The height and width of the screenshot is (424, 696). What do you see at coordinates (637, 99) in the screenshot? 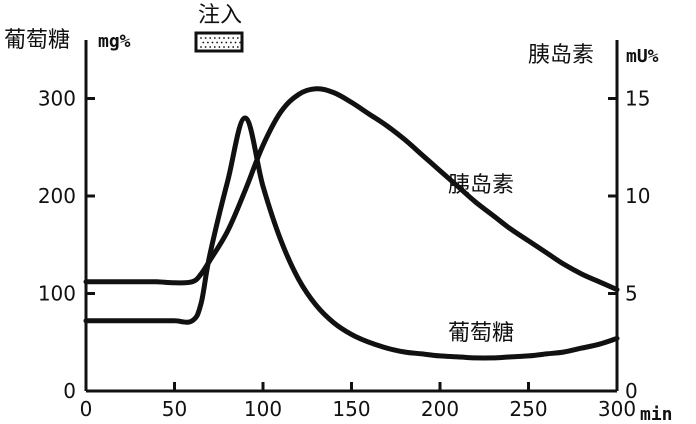
I see `right-tick-label: 15` at bounding box center [637, 99].